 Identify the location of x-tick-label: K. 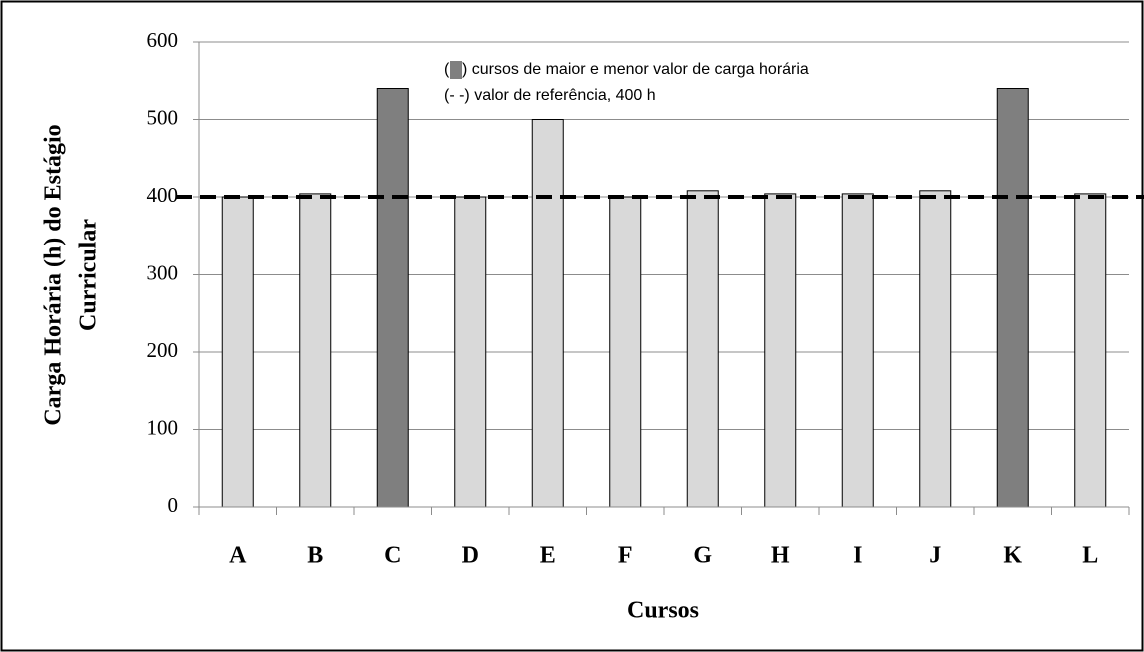
(1012, 556).